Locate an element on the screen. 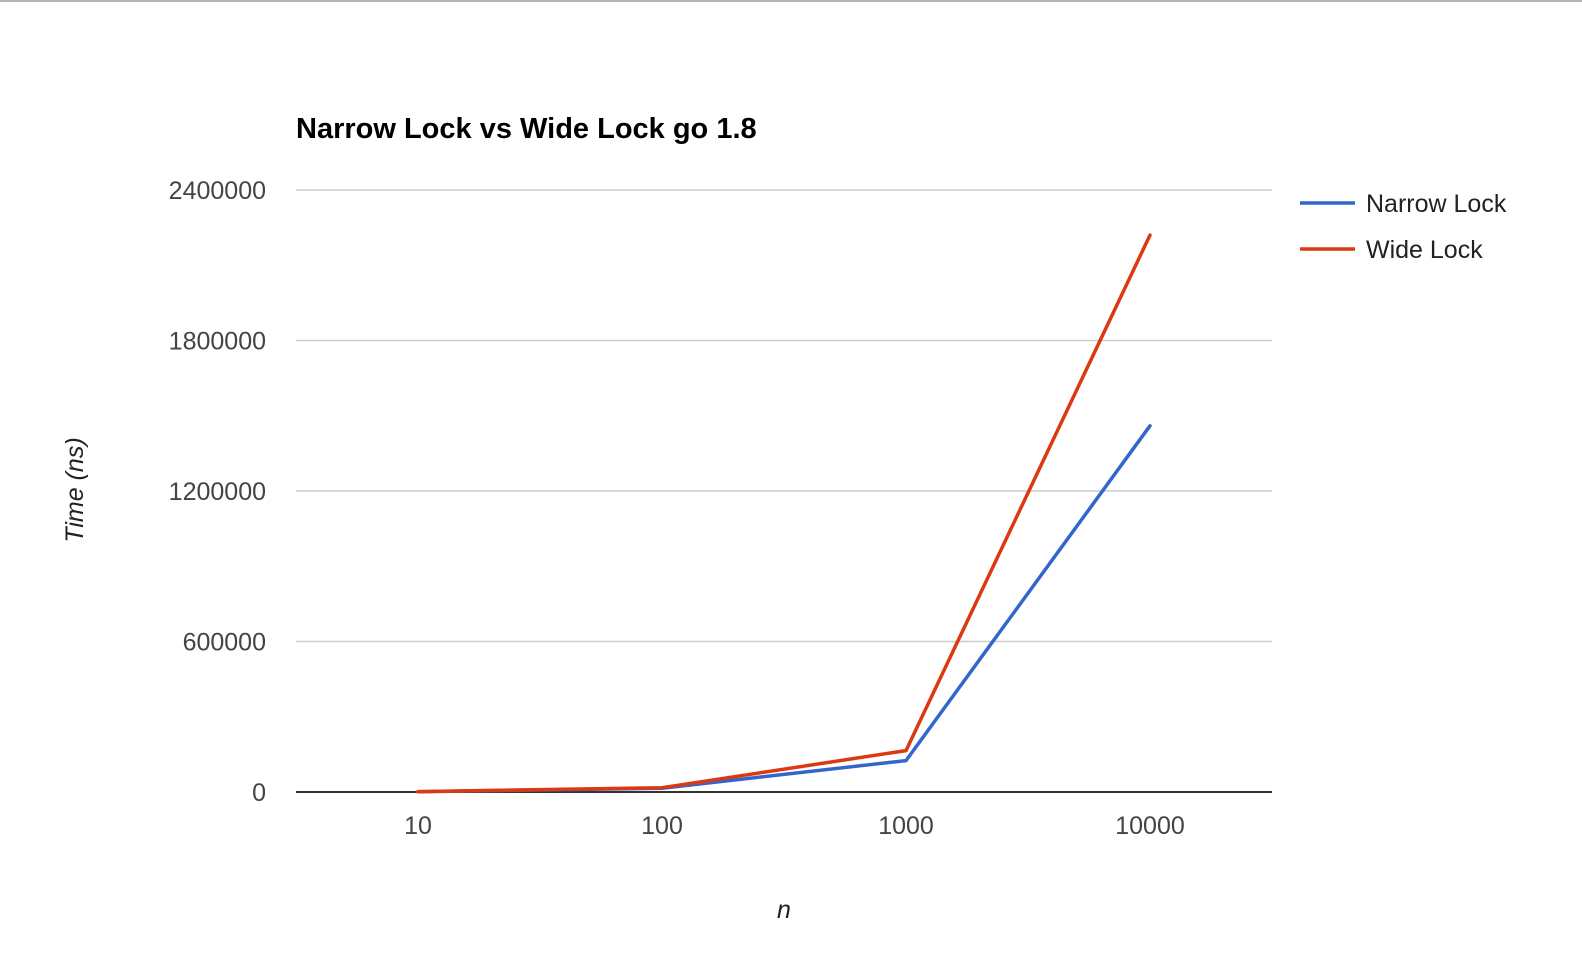 The image size is (1582, 972). y-tick-label: 600000 is located at coordinates (224, 643).